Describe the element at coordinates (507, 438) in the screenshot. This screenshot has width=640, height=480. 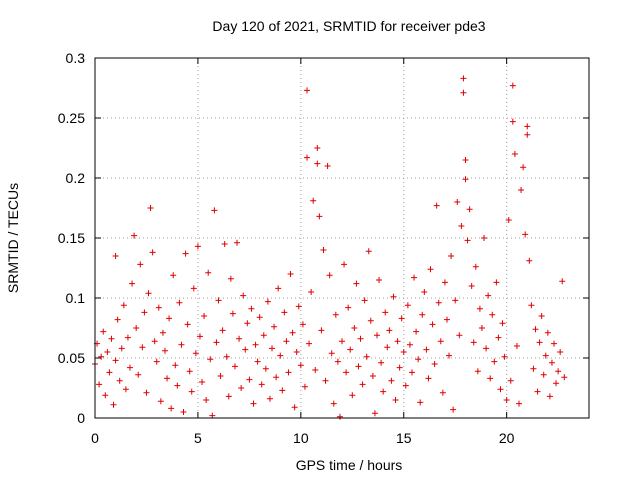
I see `x-tick-label: 20` at that location.